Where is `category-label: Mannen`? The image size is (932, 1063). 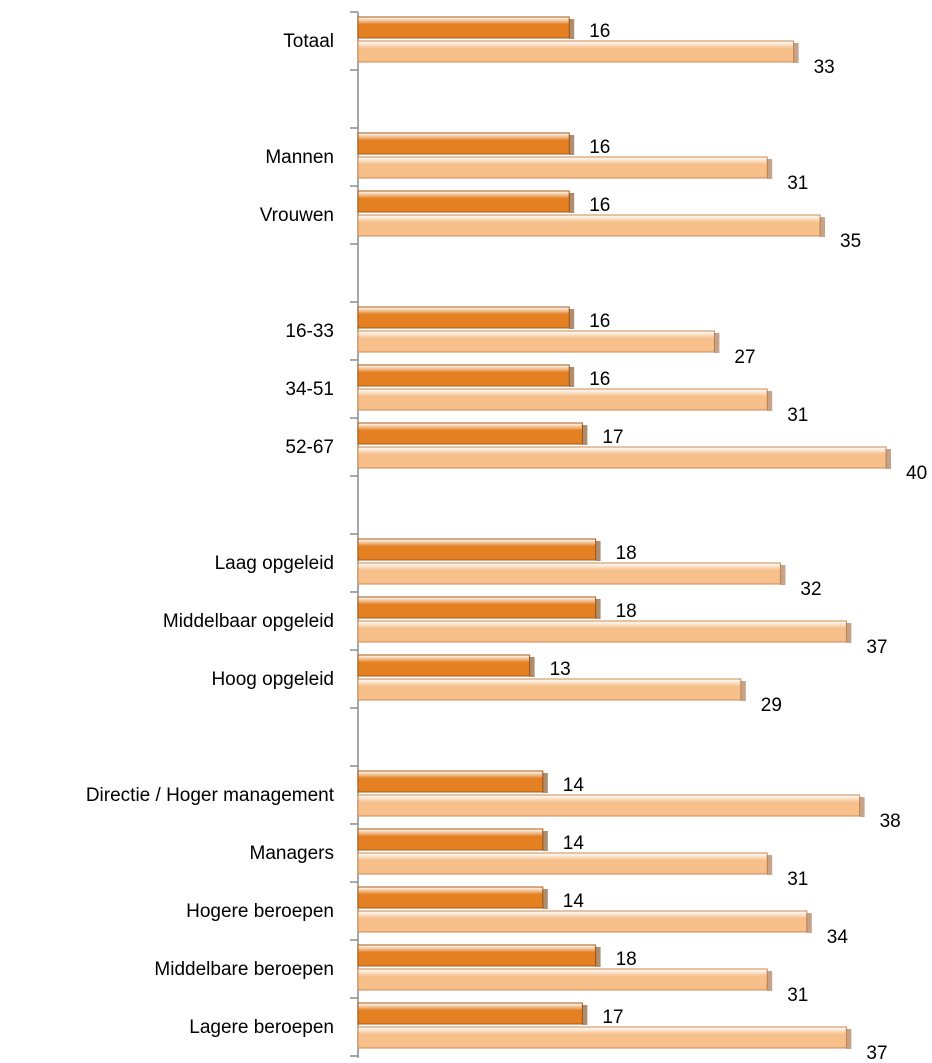 category-label: Mannen is located at coordinates (299, 157).